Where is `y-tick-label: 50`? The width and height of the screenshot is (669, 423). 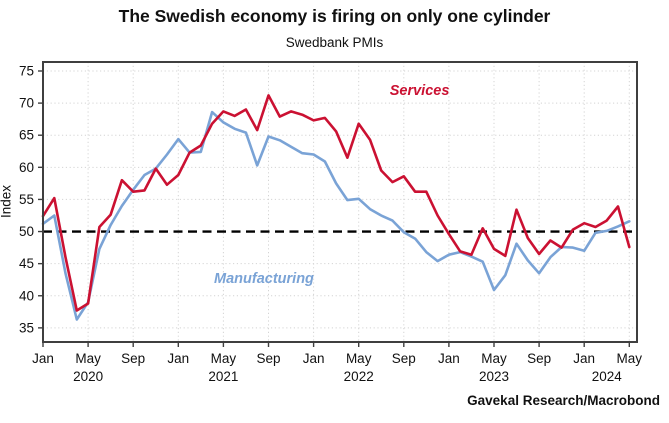
y-tick-label: 50 is located at coordinates (26, 231).